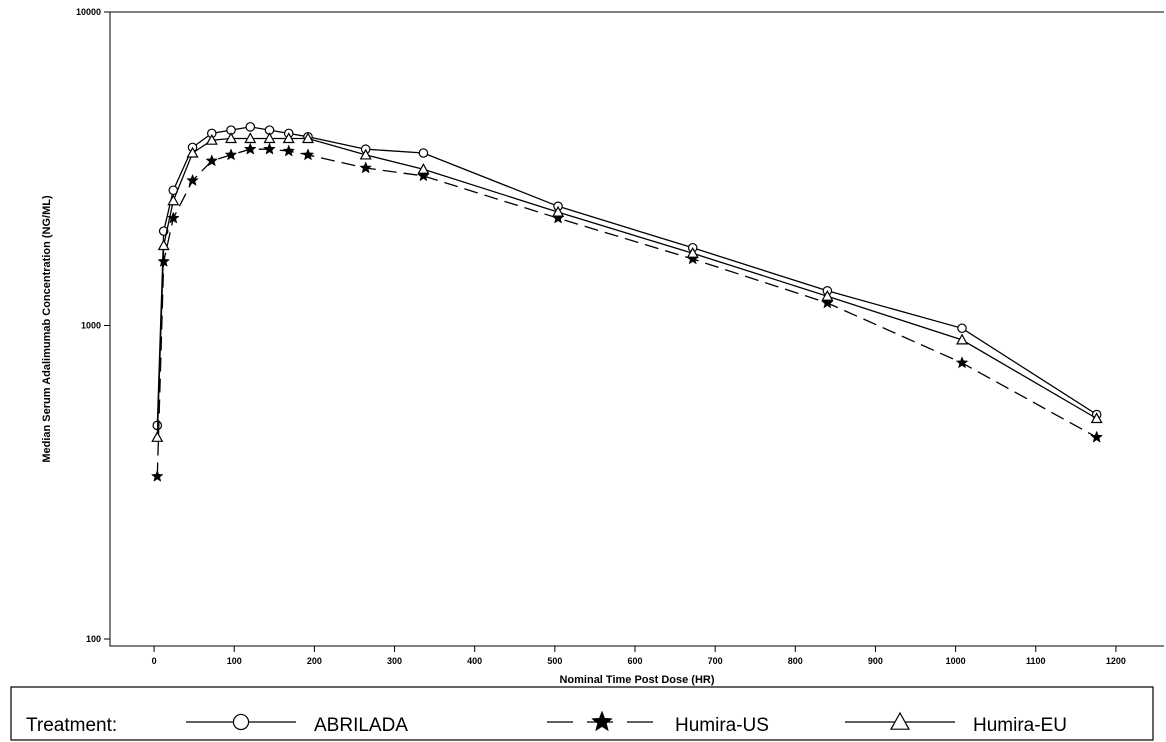  I want to click on x-axis: 0 100 200 300 400 500 600 700 800 900 1000 1100 1200, so click(639, 656).